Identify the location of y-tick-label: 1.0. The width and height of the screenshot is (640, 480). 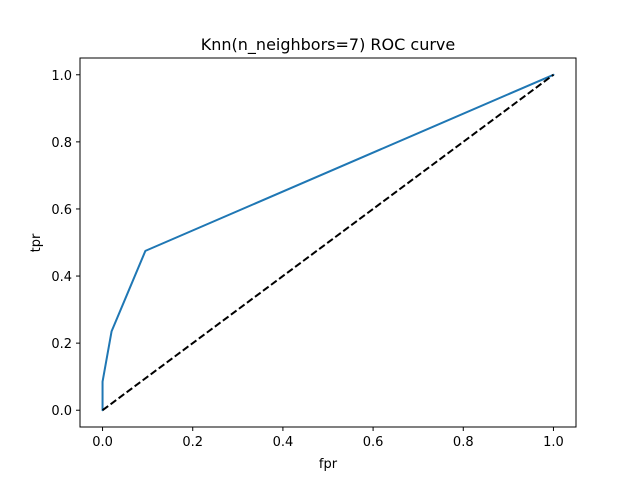
(61, 76).